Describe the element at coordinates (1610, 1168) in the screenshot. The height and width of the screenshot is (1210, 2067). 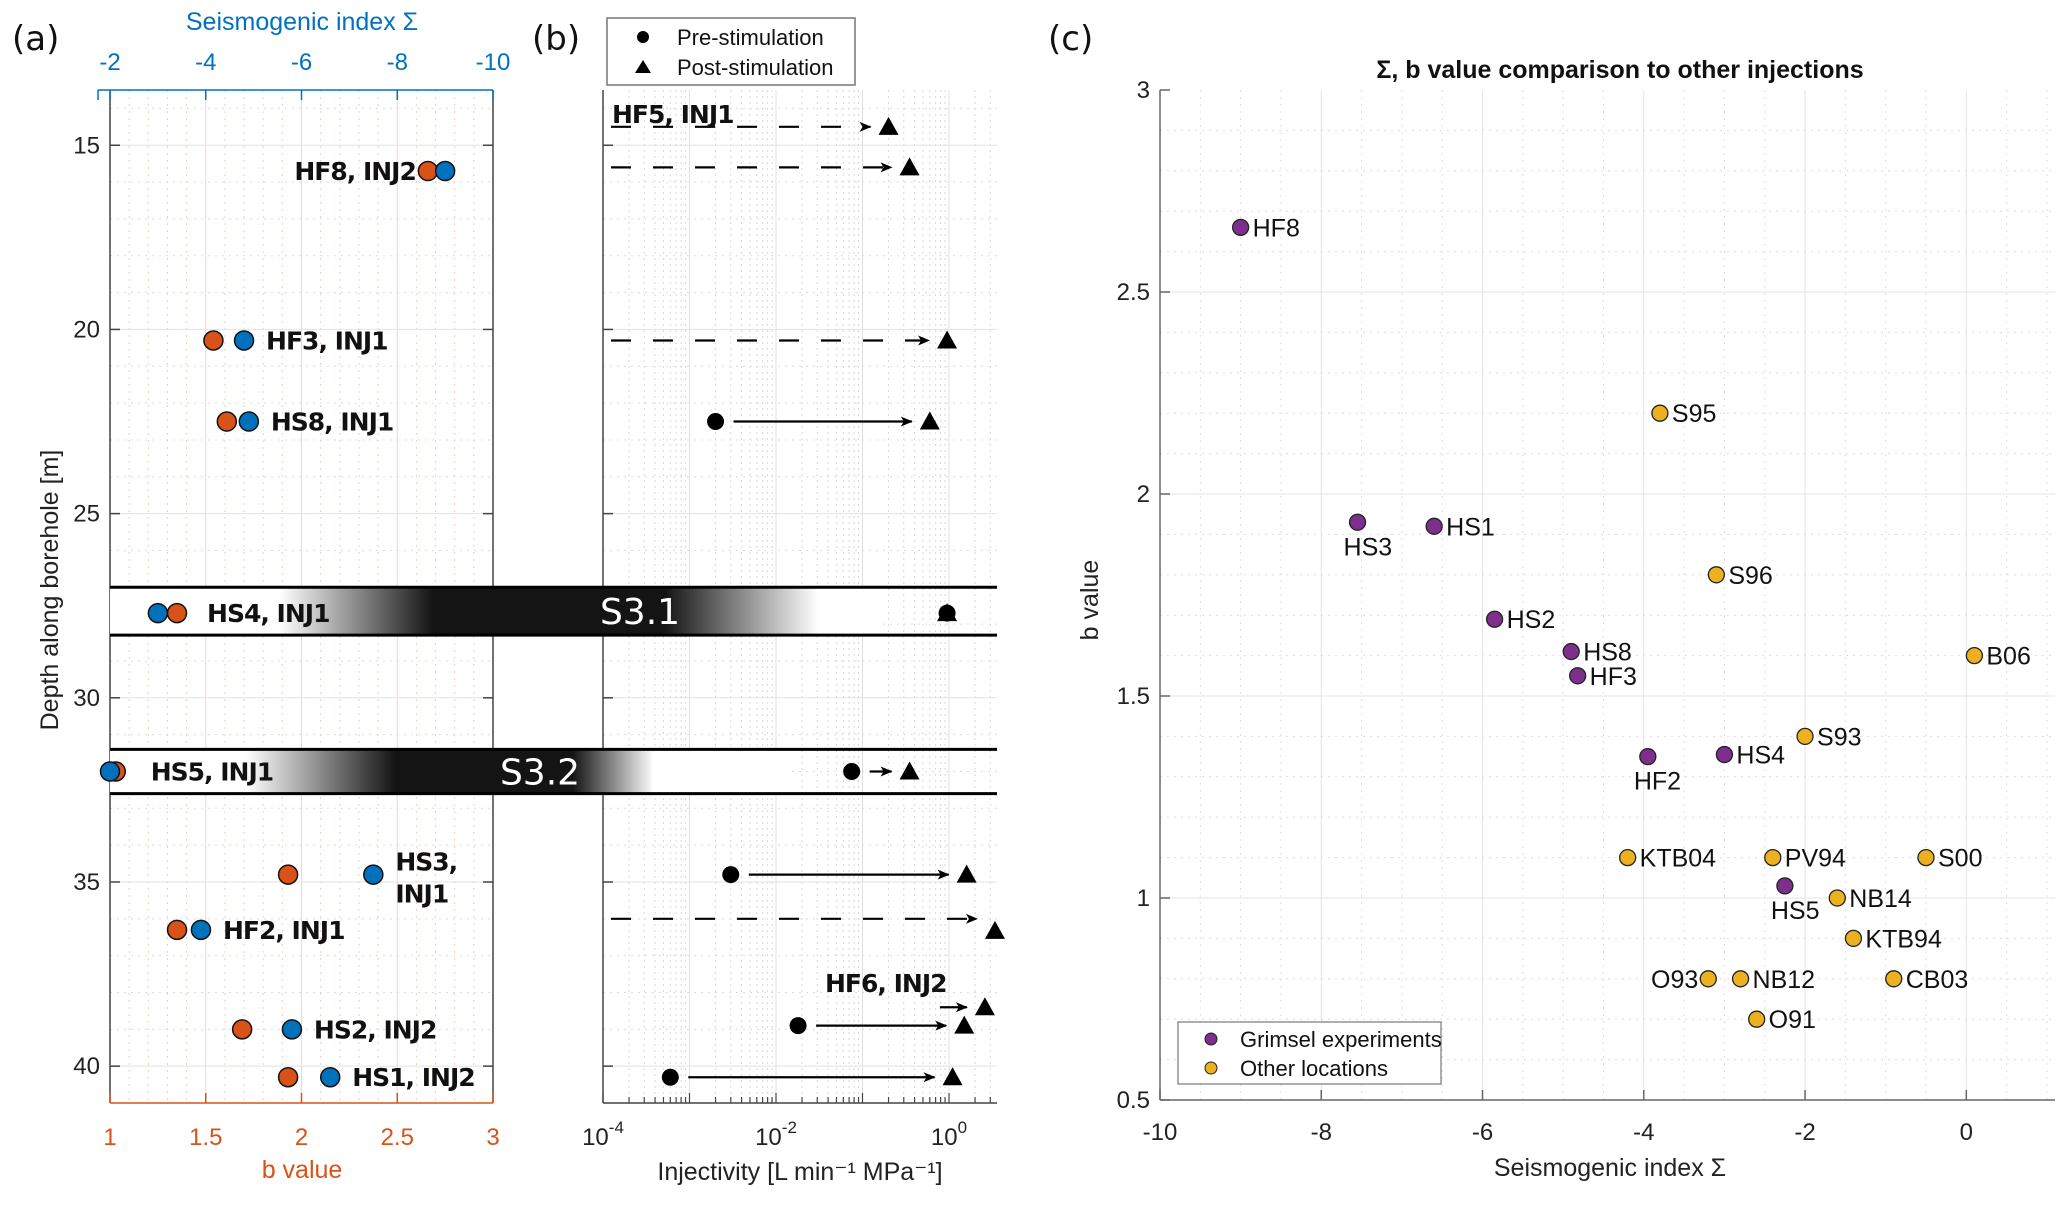
I see `panel-c-xlabel: Seismogenic index Σ` at that location.